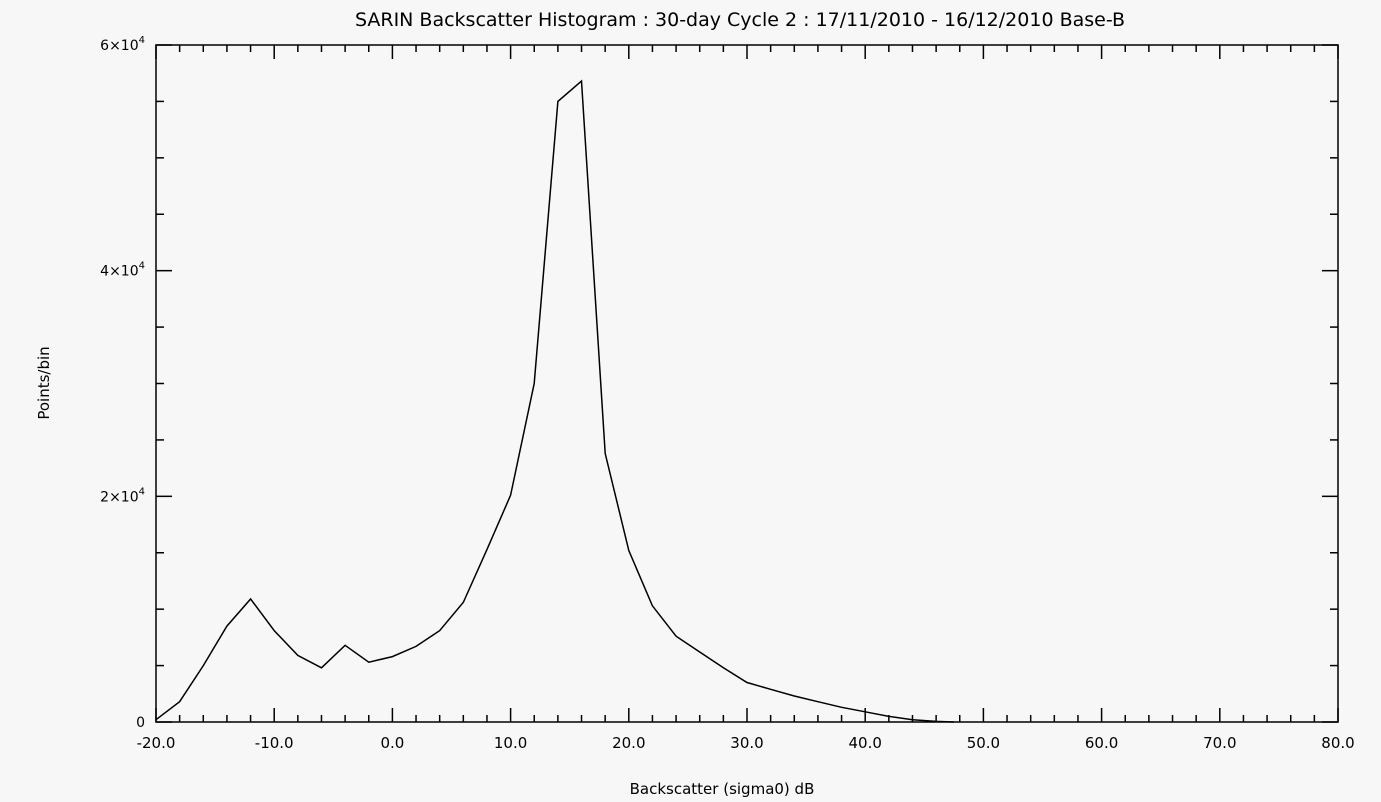 The height and width of the screenshot is (802, 1381). Describe the element at coordinates (628, 743) in the screenshot. I see `x-tick-label: 20.0` at that location.